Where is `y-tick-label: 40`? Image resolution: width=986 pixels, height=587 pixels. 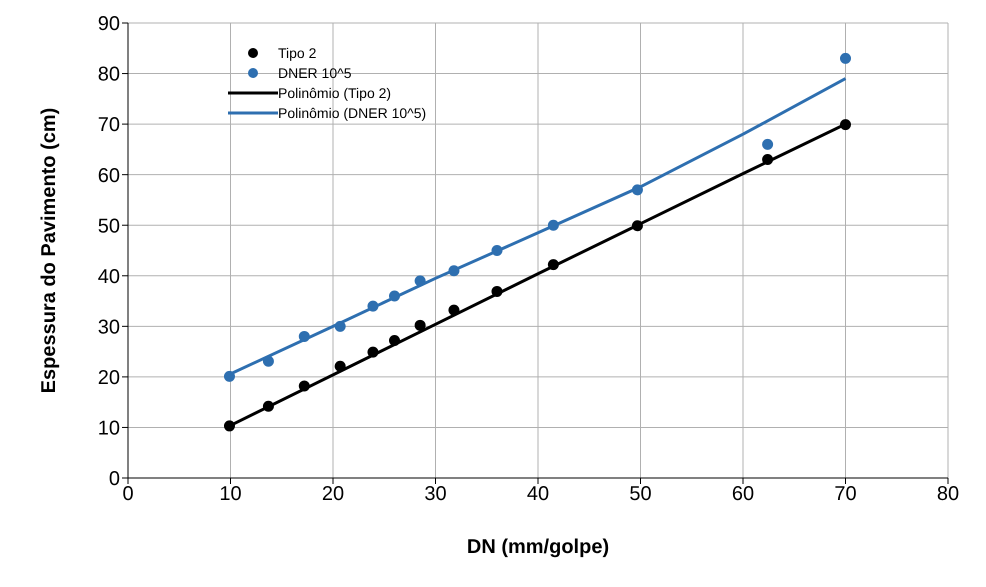
y-tick-label: 40 is located at coordinates (109, 277).